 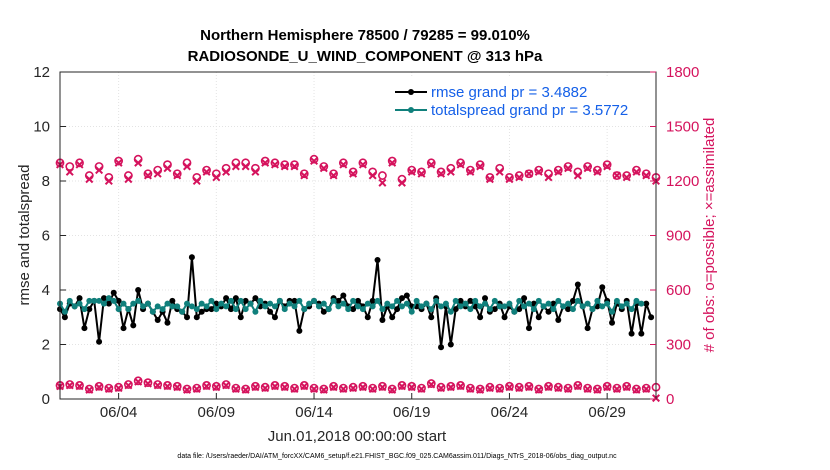 I want to click on x-tick-label: 06/19, so click(x=412, y=412).